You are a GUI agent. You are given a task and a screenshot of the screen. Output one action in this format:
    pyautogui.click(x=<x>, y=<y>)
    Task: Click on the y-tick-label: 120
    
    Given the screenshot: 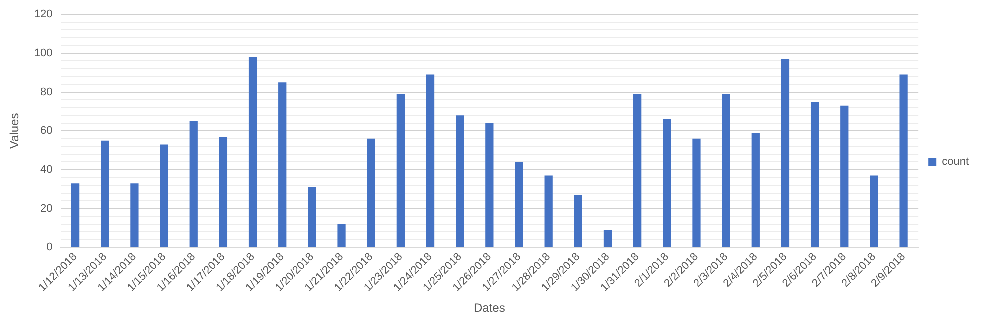 What is the action you would take?
    pyautogui.click(x=43, y=14)
    